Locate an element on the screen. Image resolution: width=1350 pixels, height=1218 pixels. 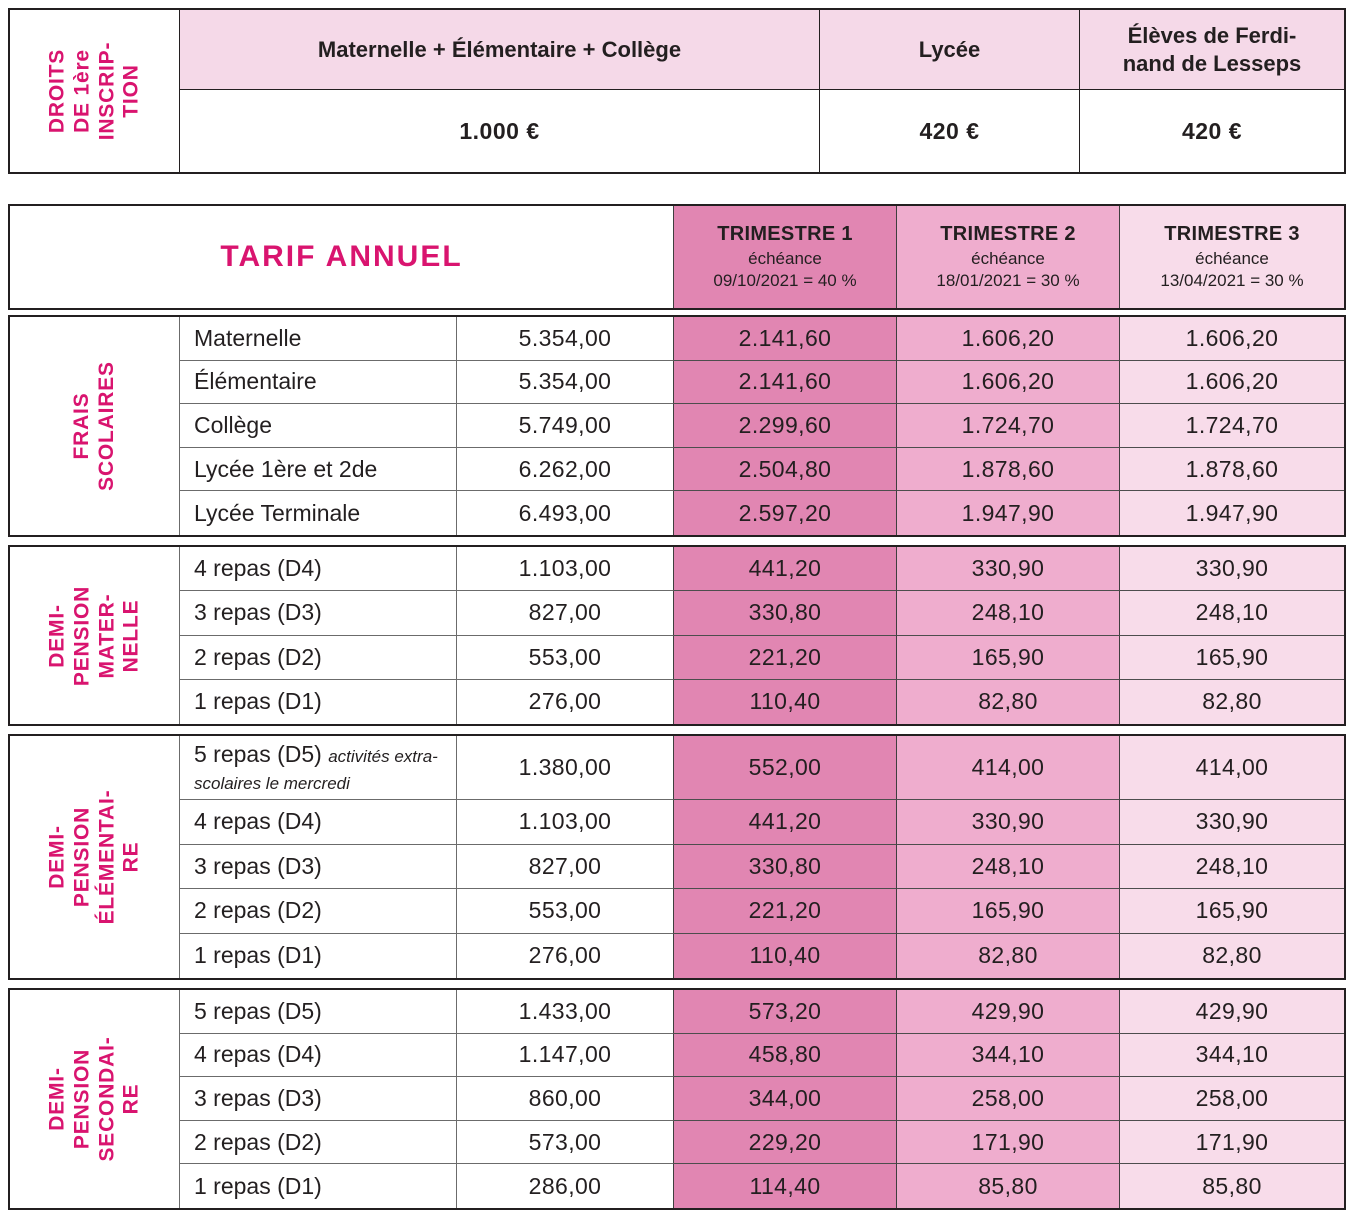
section-label-text: DEMI- PENSION MATER- NELLE is located at coordinates (93, 635).